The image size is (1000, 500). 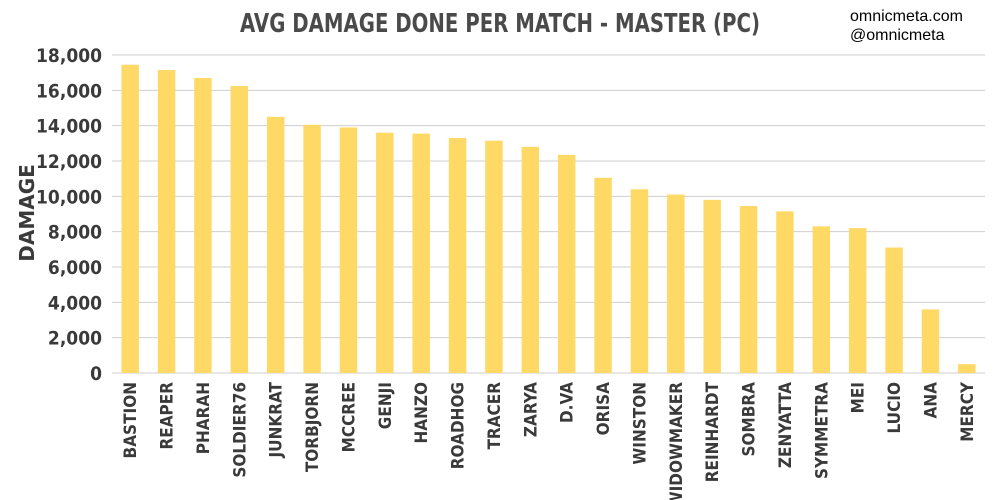 I want to click on bar-widowmaker, so click(x=676, y=283).